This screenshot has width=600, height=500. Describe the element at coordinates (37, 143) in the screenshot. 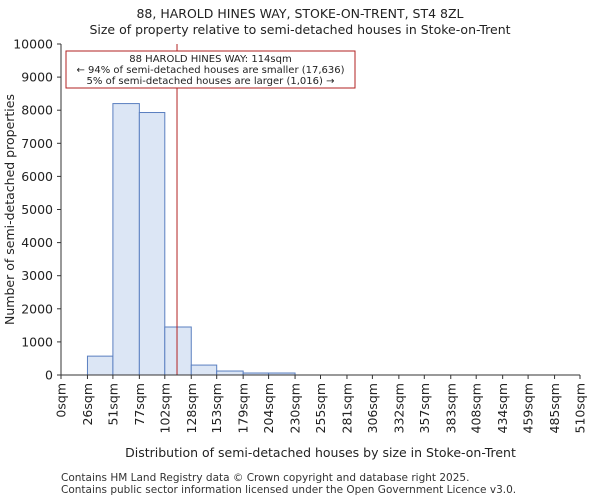

I see `y-tick-label: 7000` at that location.